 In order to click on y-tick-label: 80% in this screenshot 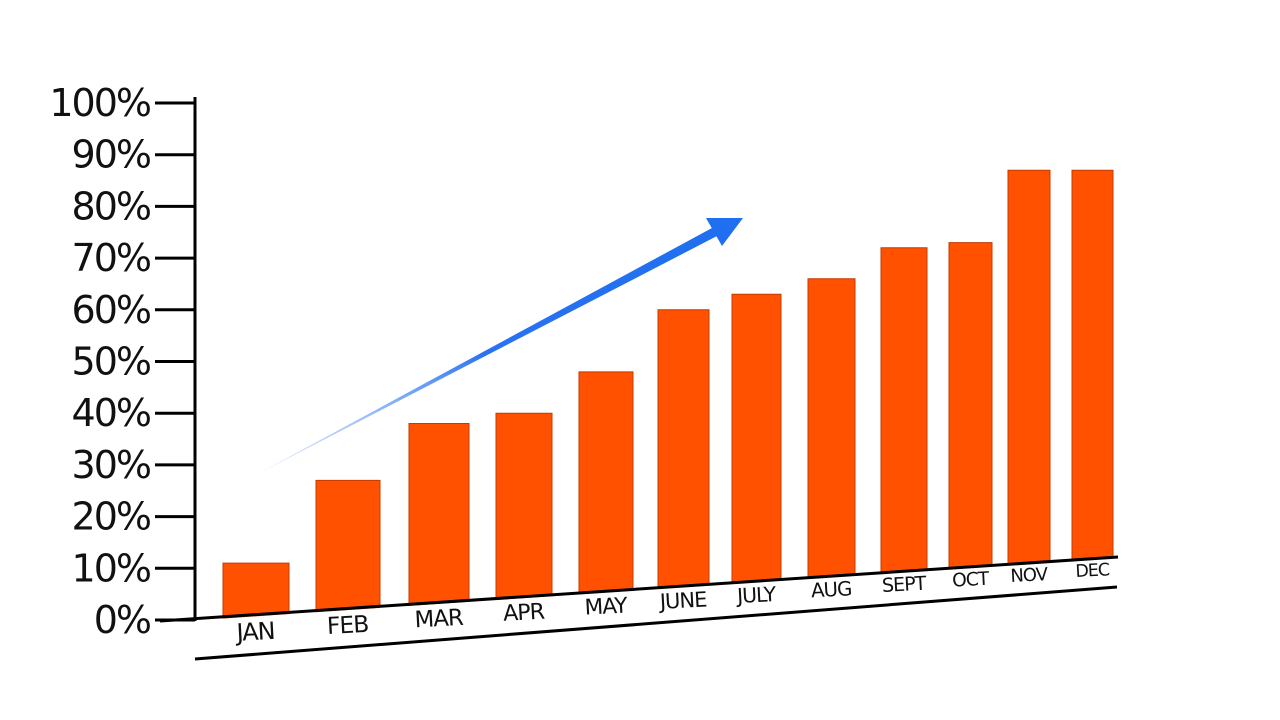, I will do `click(111, 206)`.